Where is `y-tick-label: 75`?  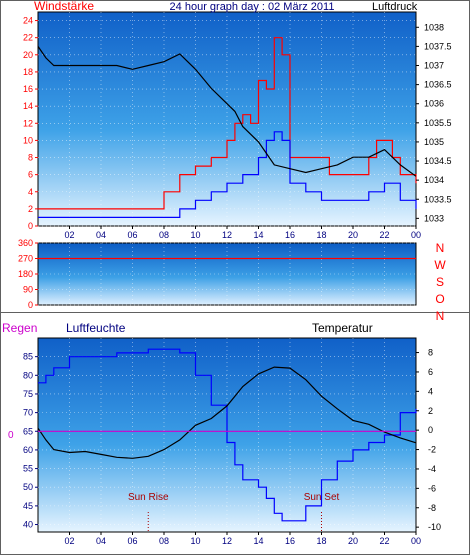 y-tick-label: 75 is located at coordinates (28, 394).